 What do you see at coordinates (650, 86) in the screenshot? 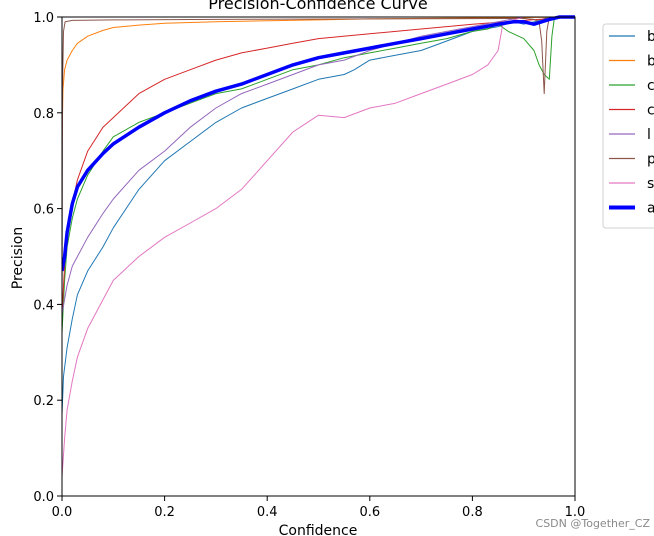
I see `legend-label-2: c` at bounding box center [650, 86].